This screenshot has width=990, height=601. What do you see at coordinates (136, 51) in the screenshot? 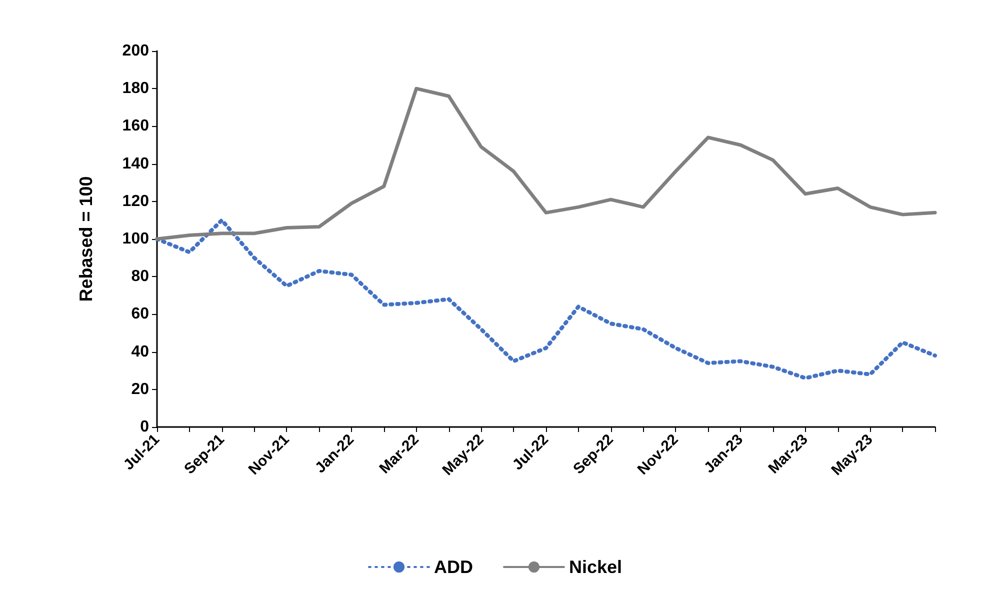
I see `y-tick-label: 200` at bounding box center [136, 51].